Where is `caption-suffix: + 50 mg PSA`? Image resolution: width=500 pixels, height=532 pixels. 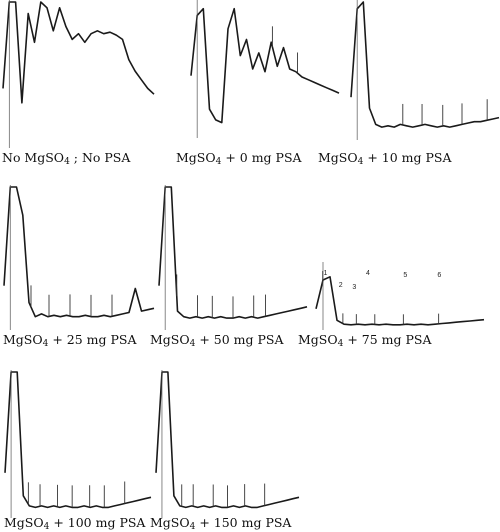 caption-suffix: + 50 mg PSA is located at coordinates (239, 339).